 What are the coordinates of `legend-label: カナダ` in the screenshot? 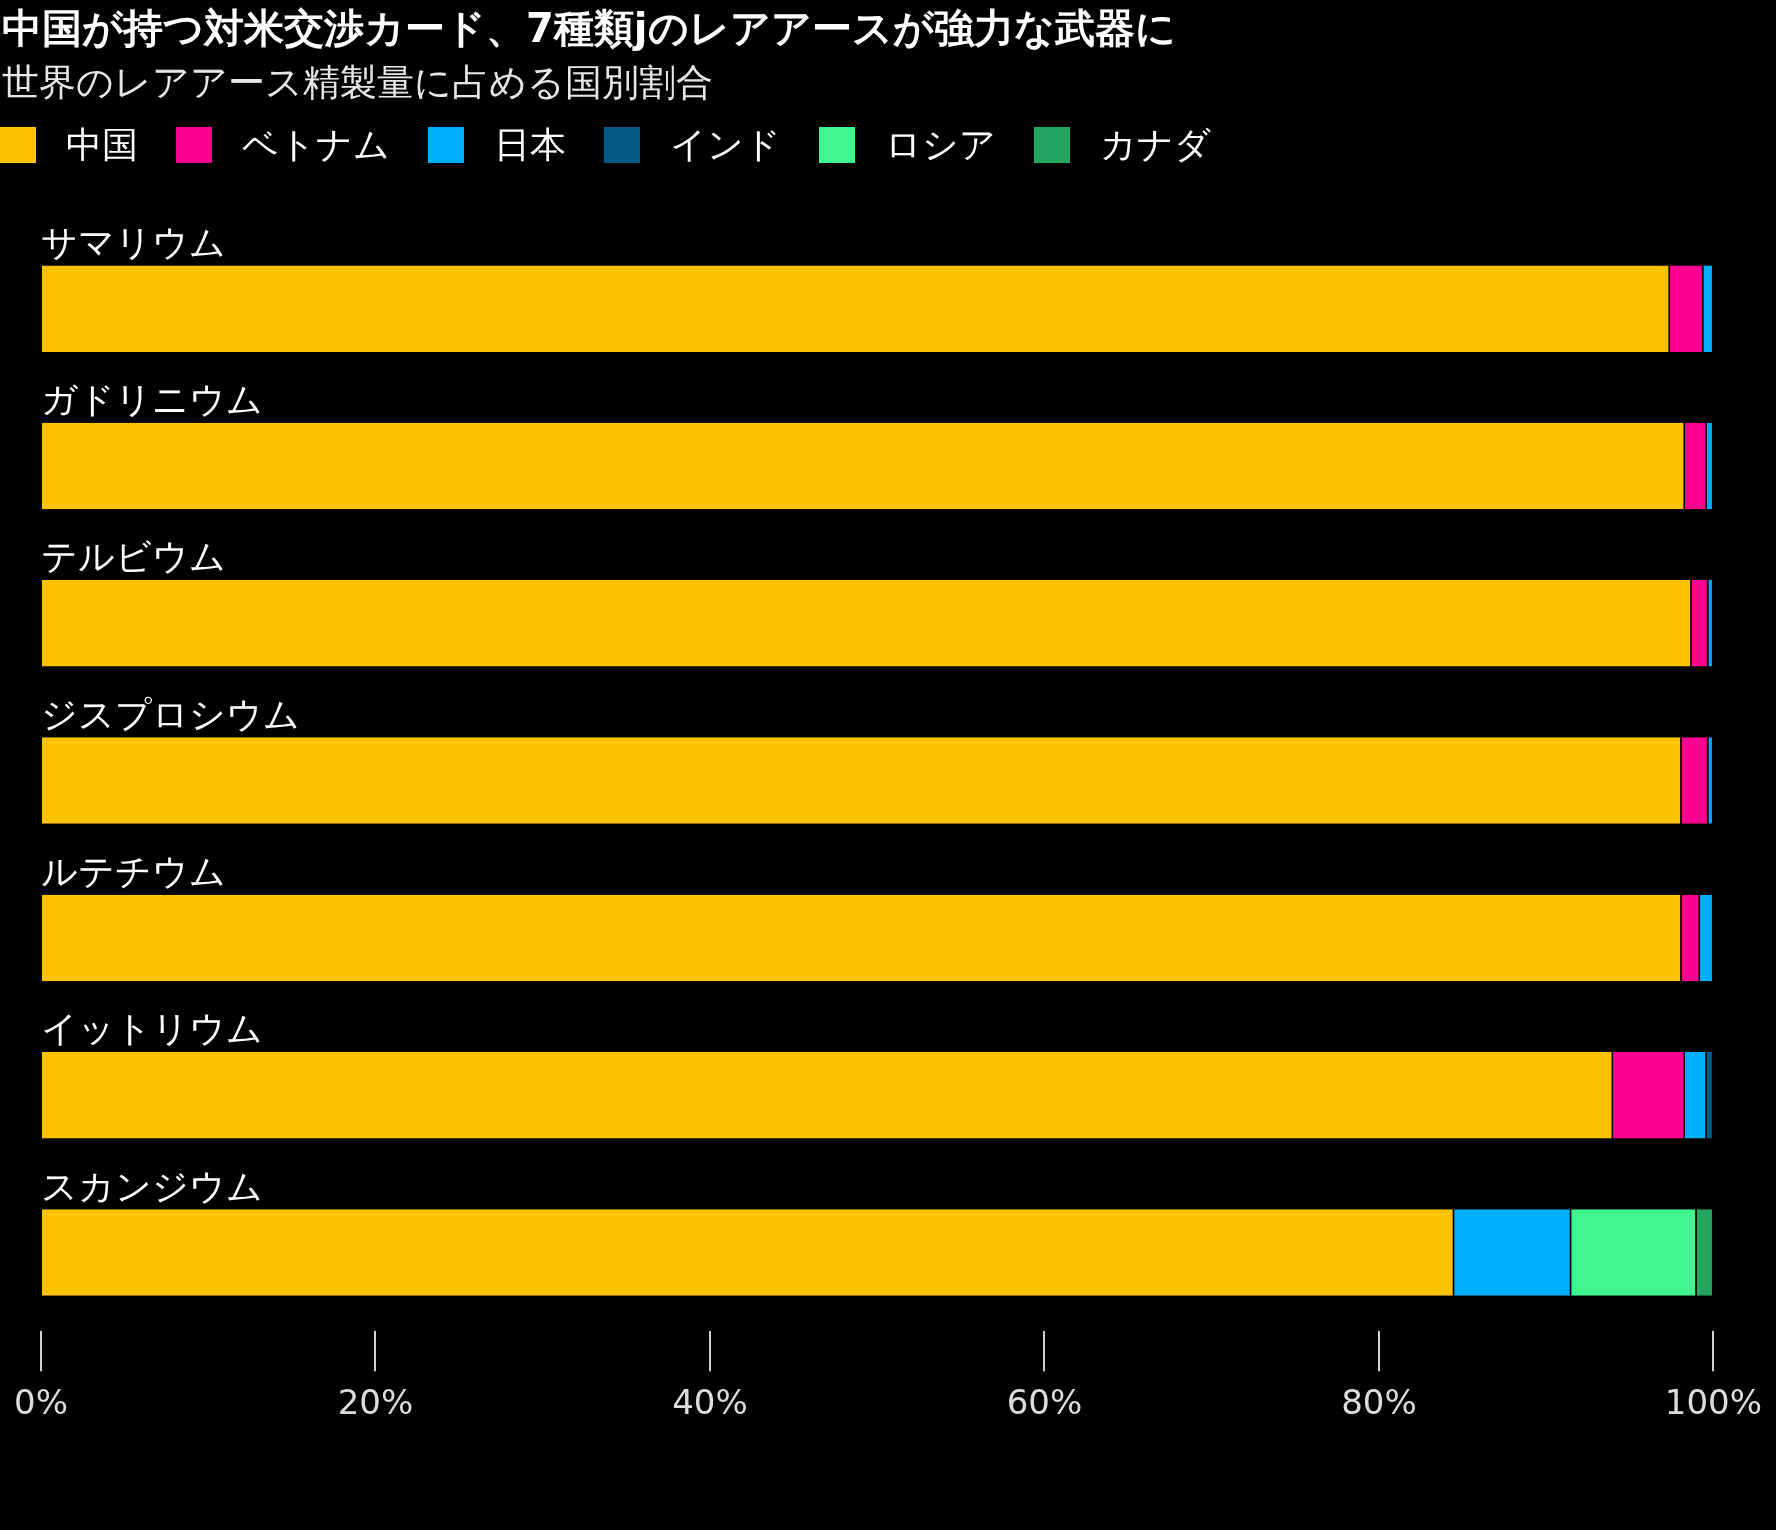 It's located at (1155, 144).